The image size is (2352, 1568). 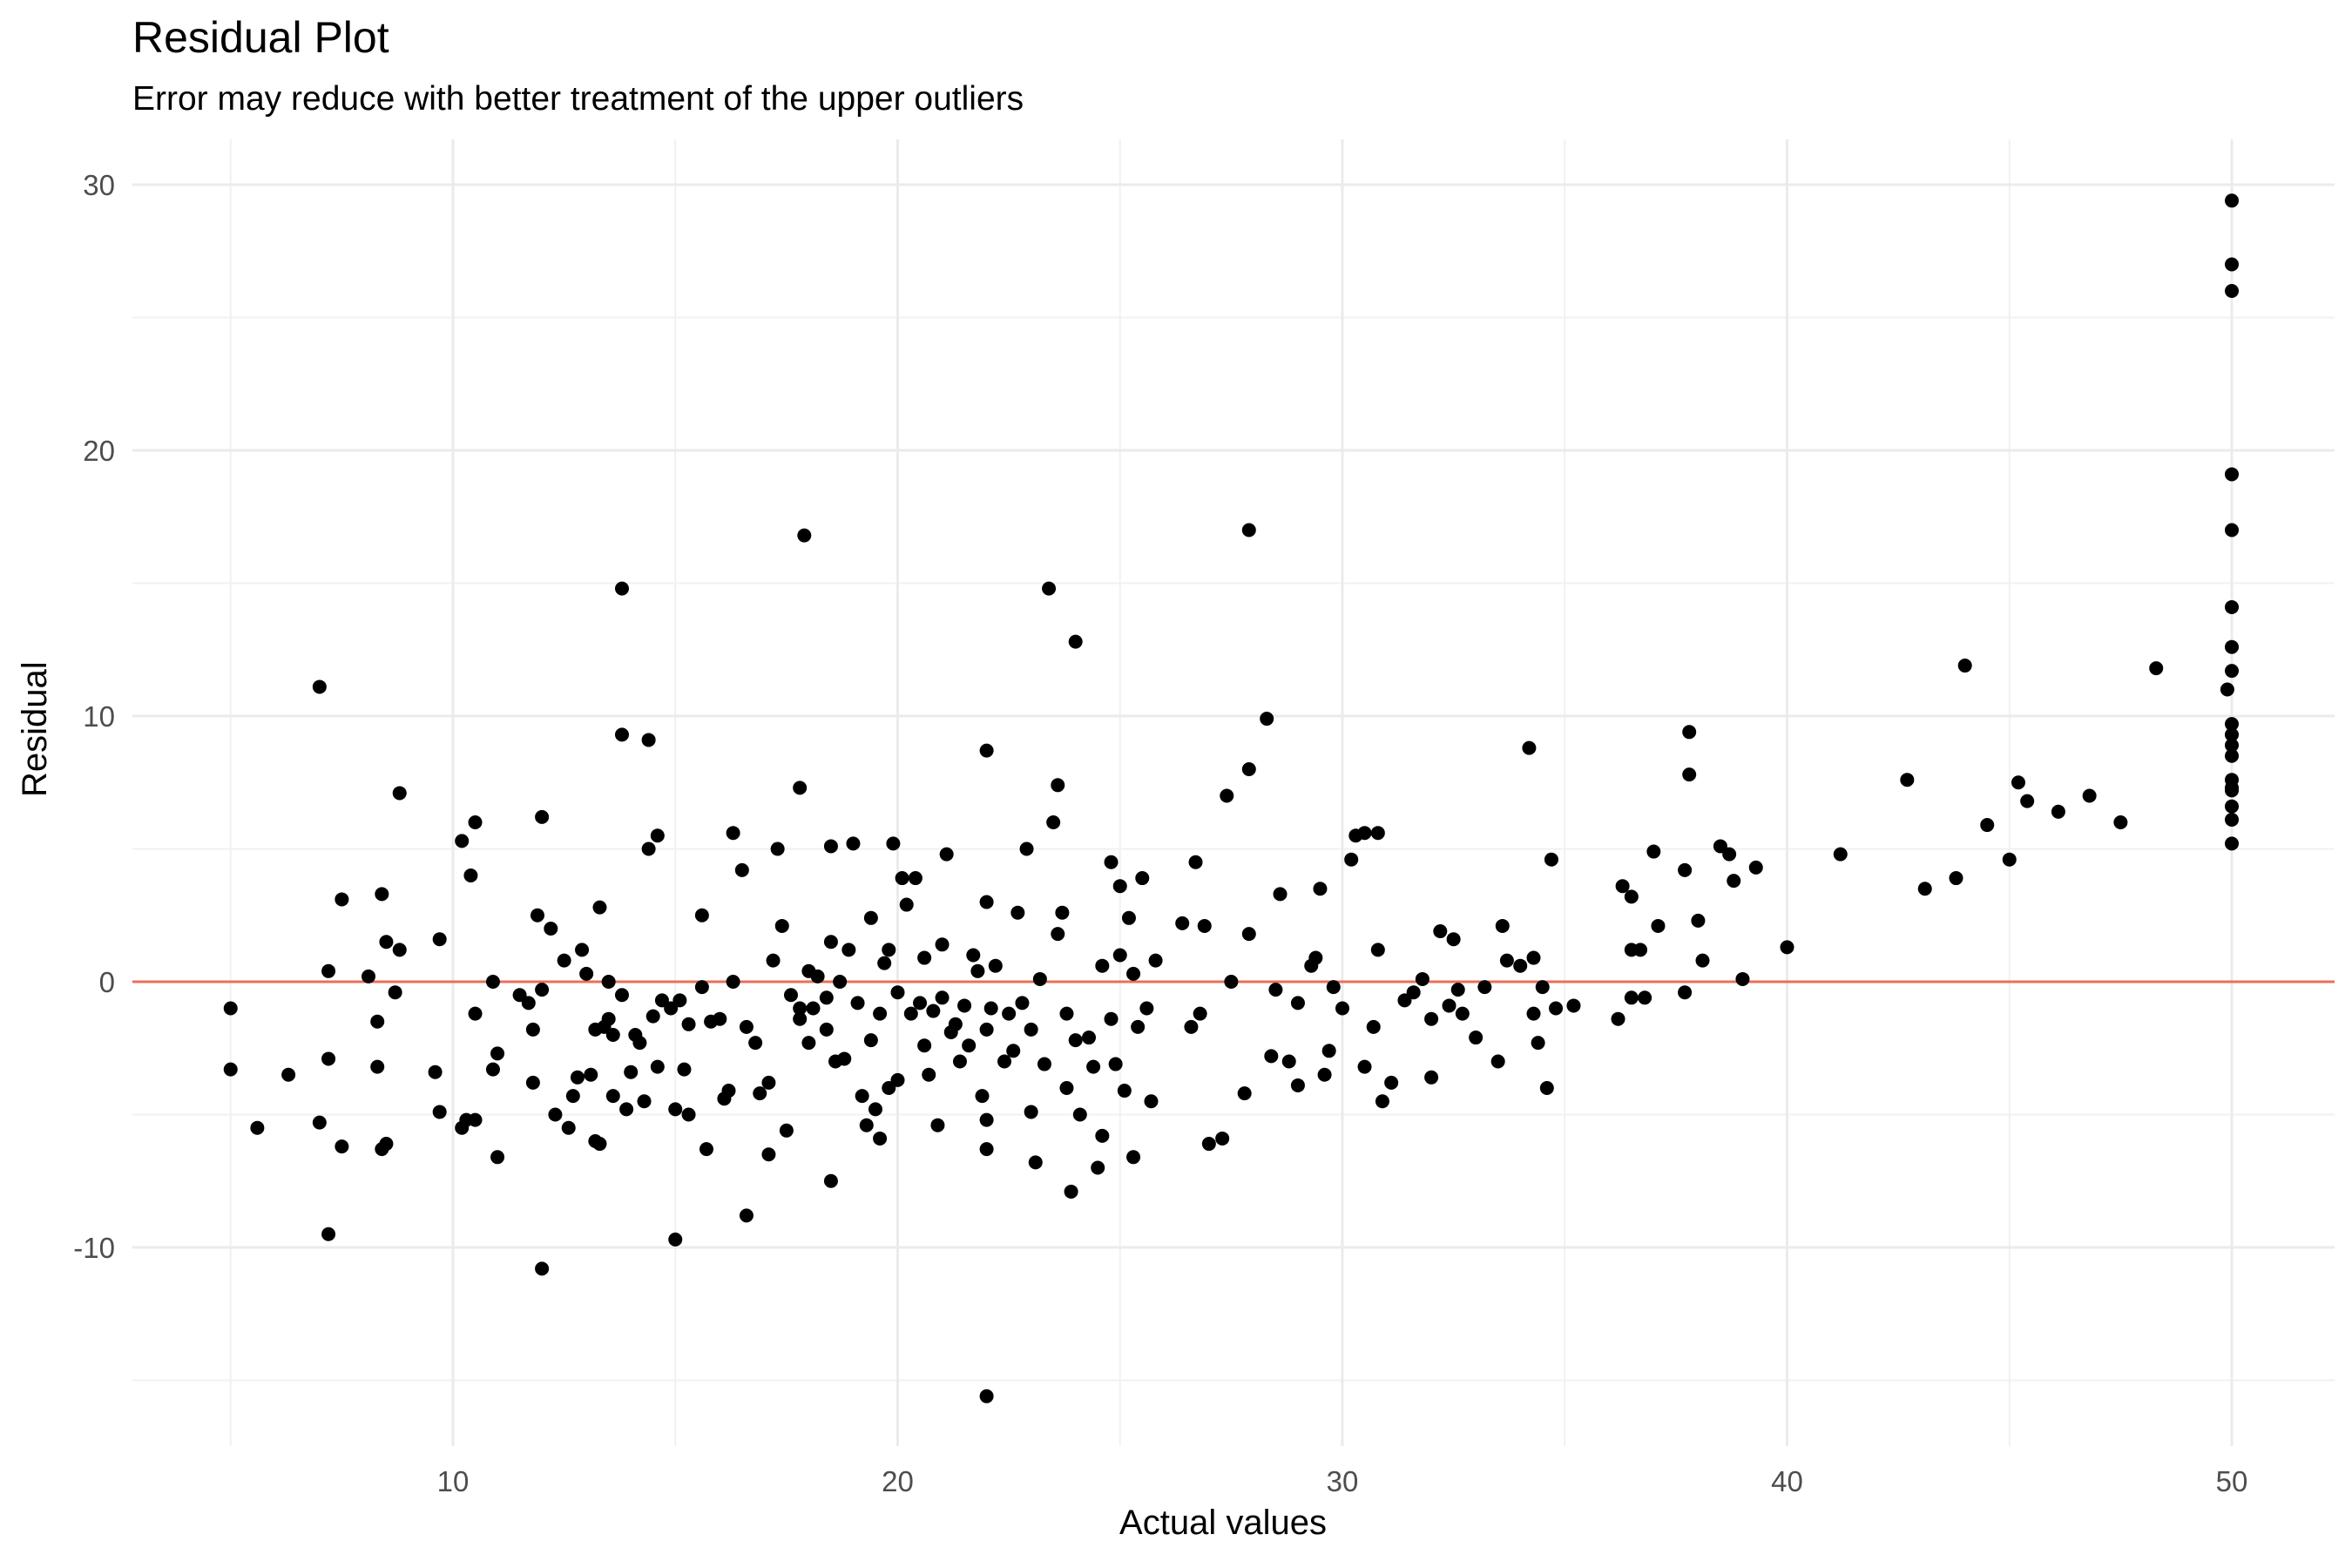 What do you see at coordinates (1223, 1523) in the screenshot?
I see `x-axis-label: Actual values` at bounding box center [1223, 1523].